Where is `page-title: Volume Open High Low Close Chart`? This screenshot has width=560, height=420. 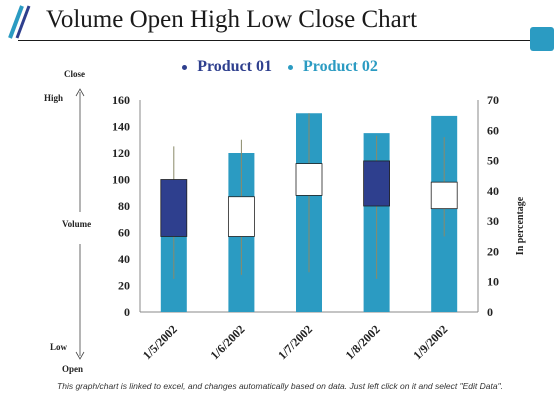
page-title: Volume Open High Low Close Chart is located at coordinates (232, 19).